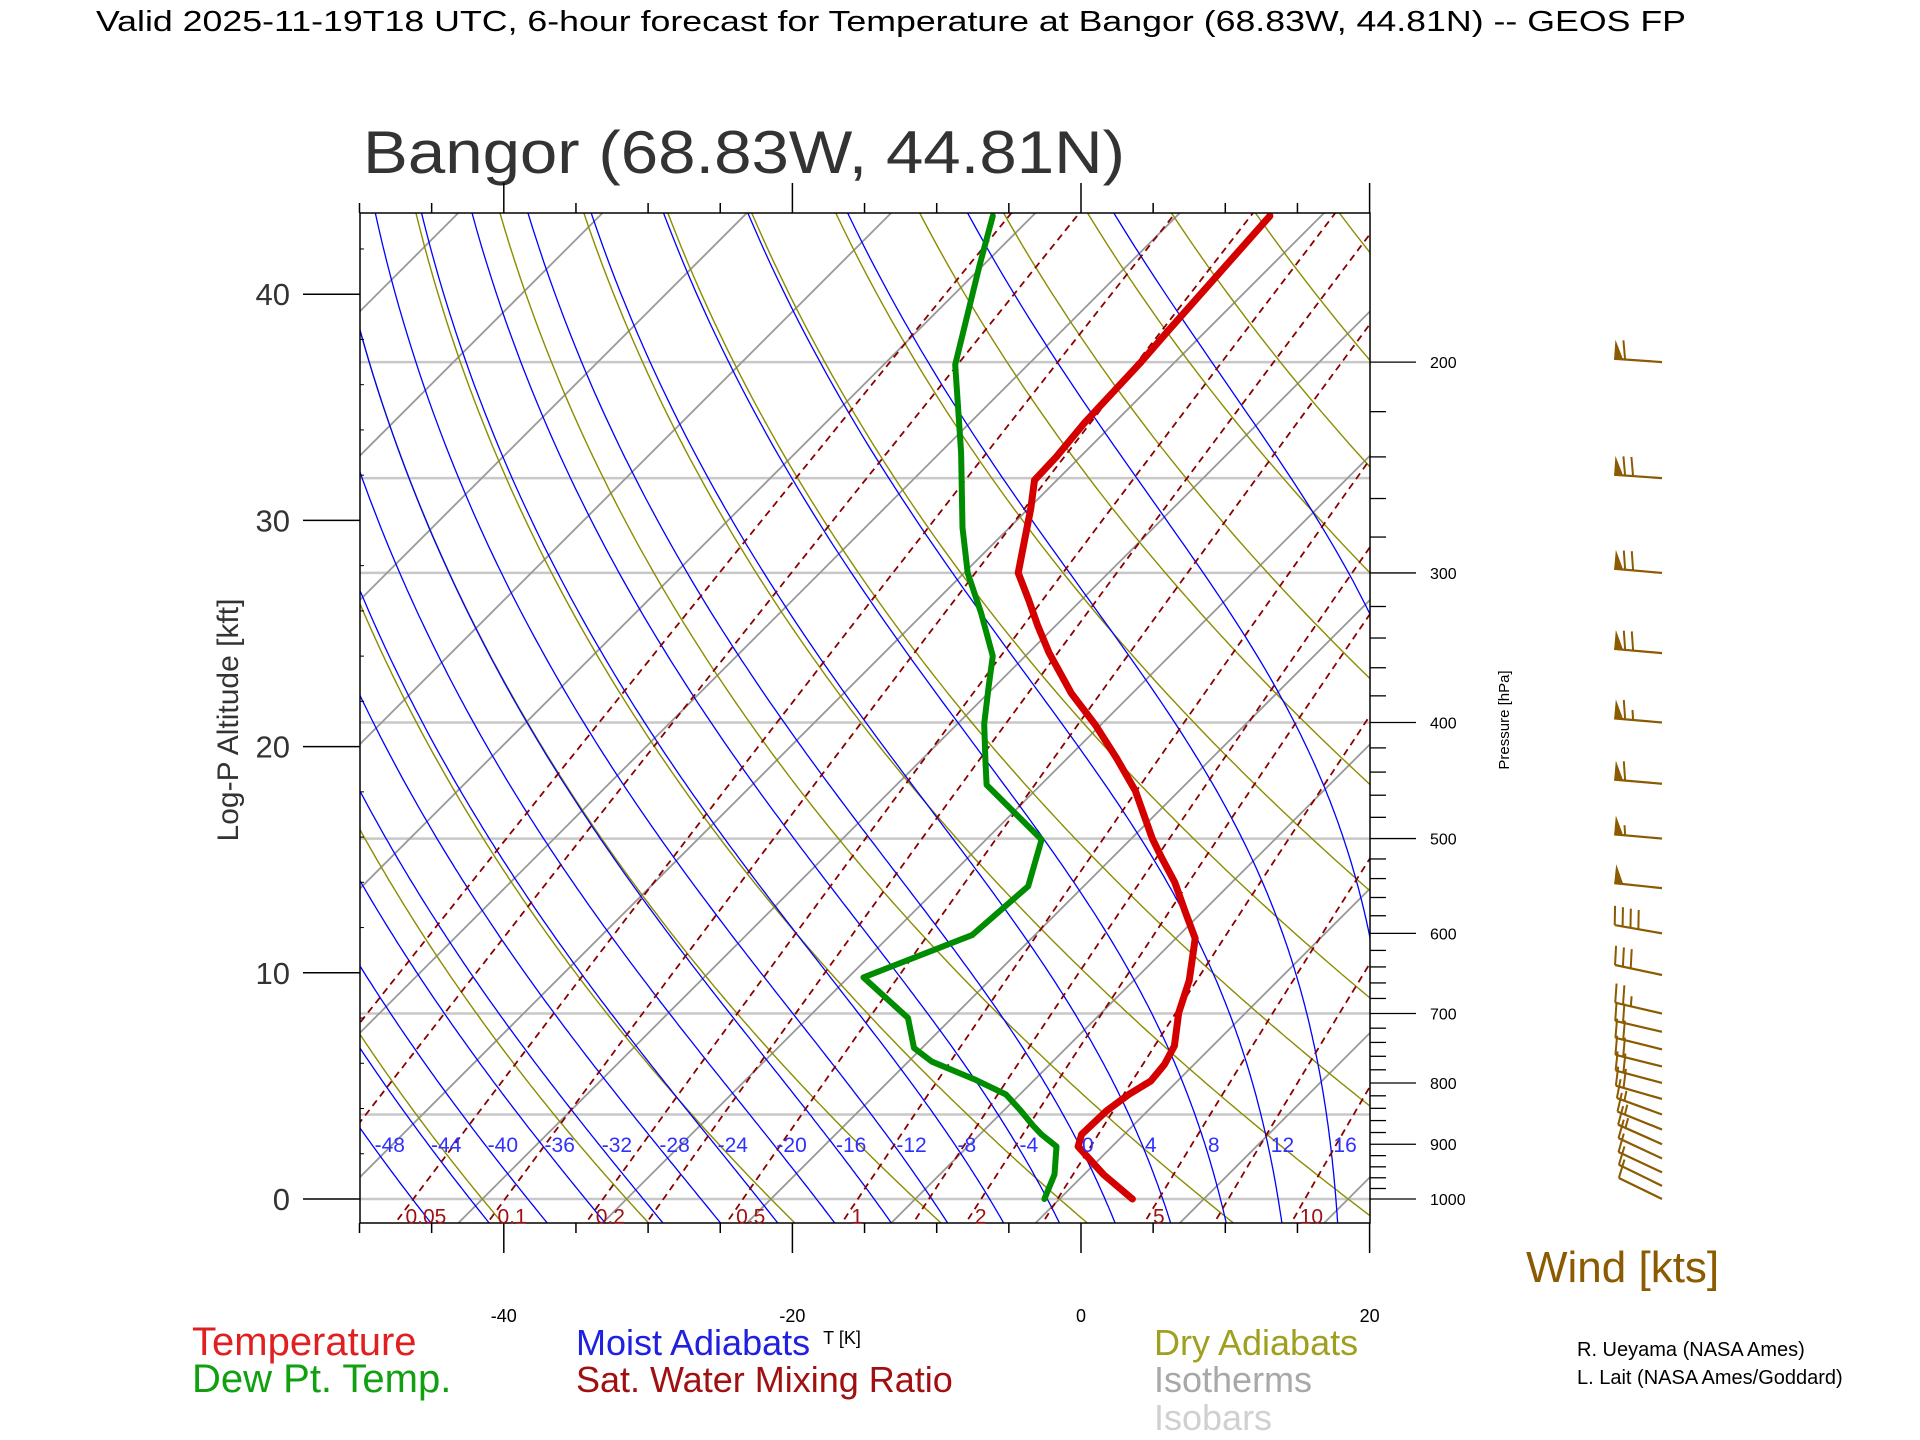 This screenshot has height=1440, width=1920. What do you see at coordinates (1443, 934) in the screenshot?
I see `pressure-tick-label: 600` at bounding box center [1443, 934].